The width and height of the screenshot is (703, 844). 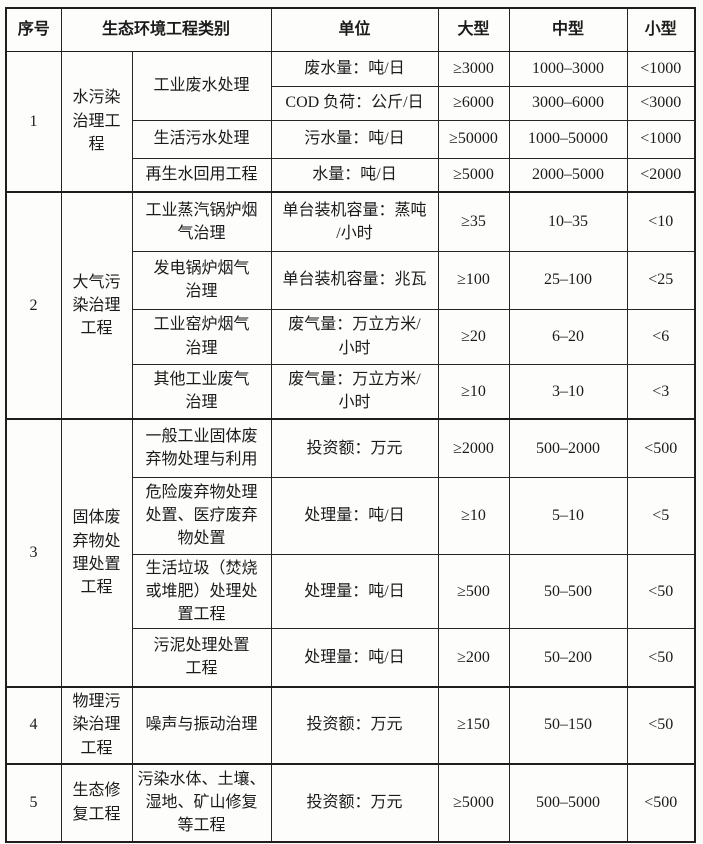 What do you see at coordinates (354, 280) in the screenshot?
I see `unit-cell: 单台装机容量：兆瓦` at bounding box center [354, 280].